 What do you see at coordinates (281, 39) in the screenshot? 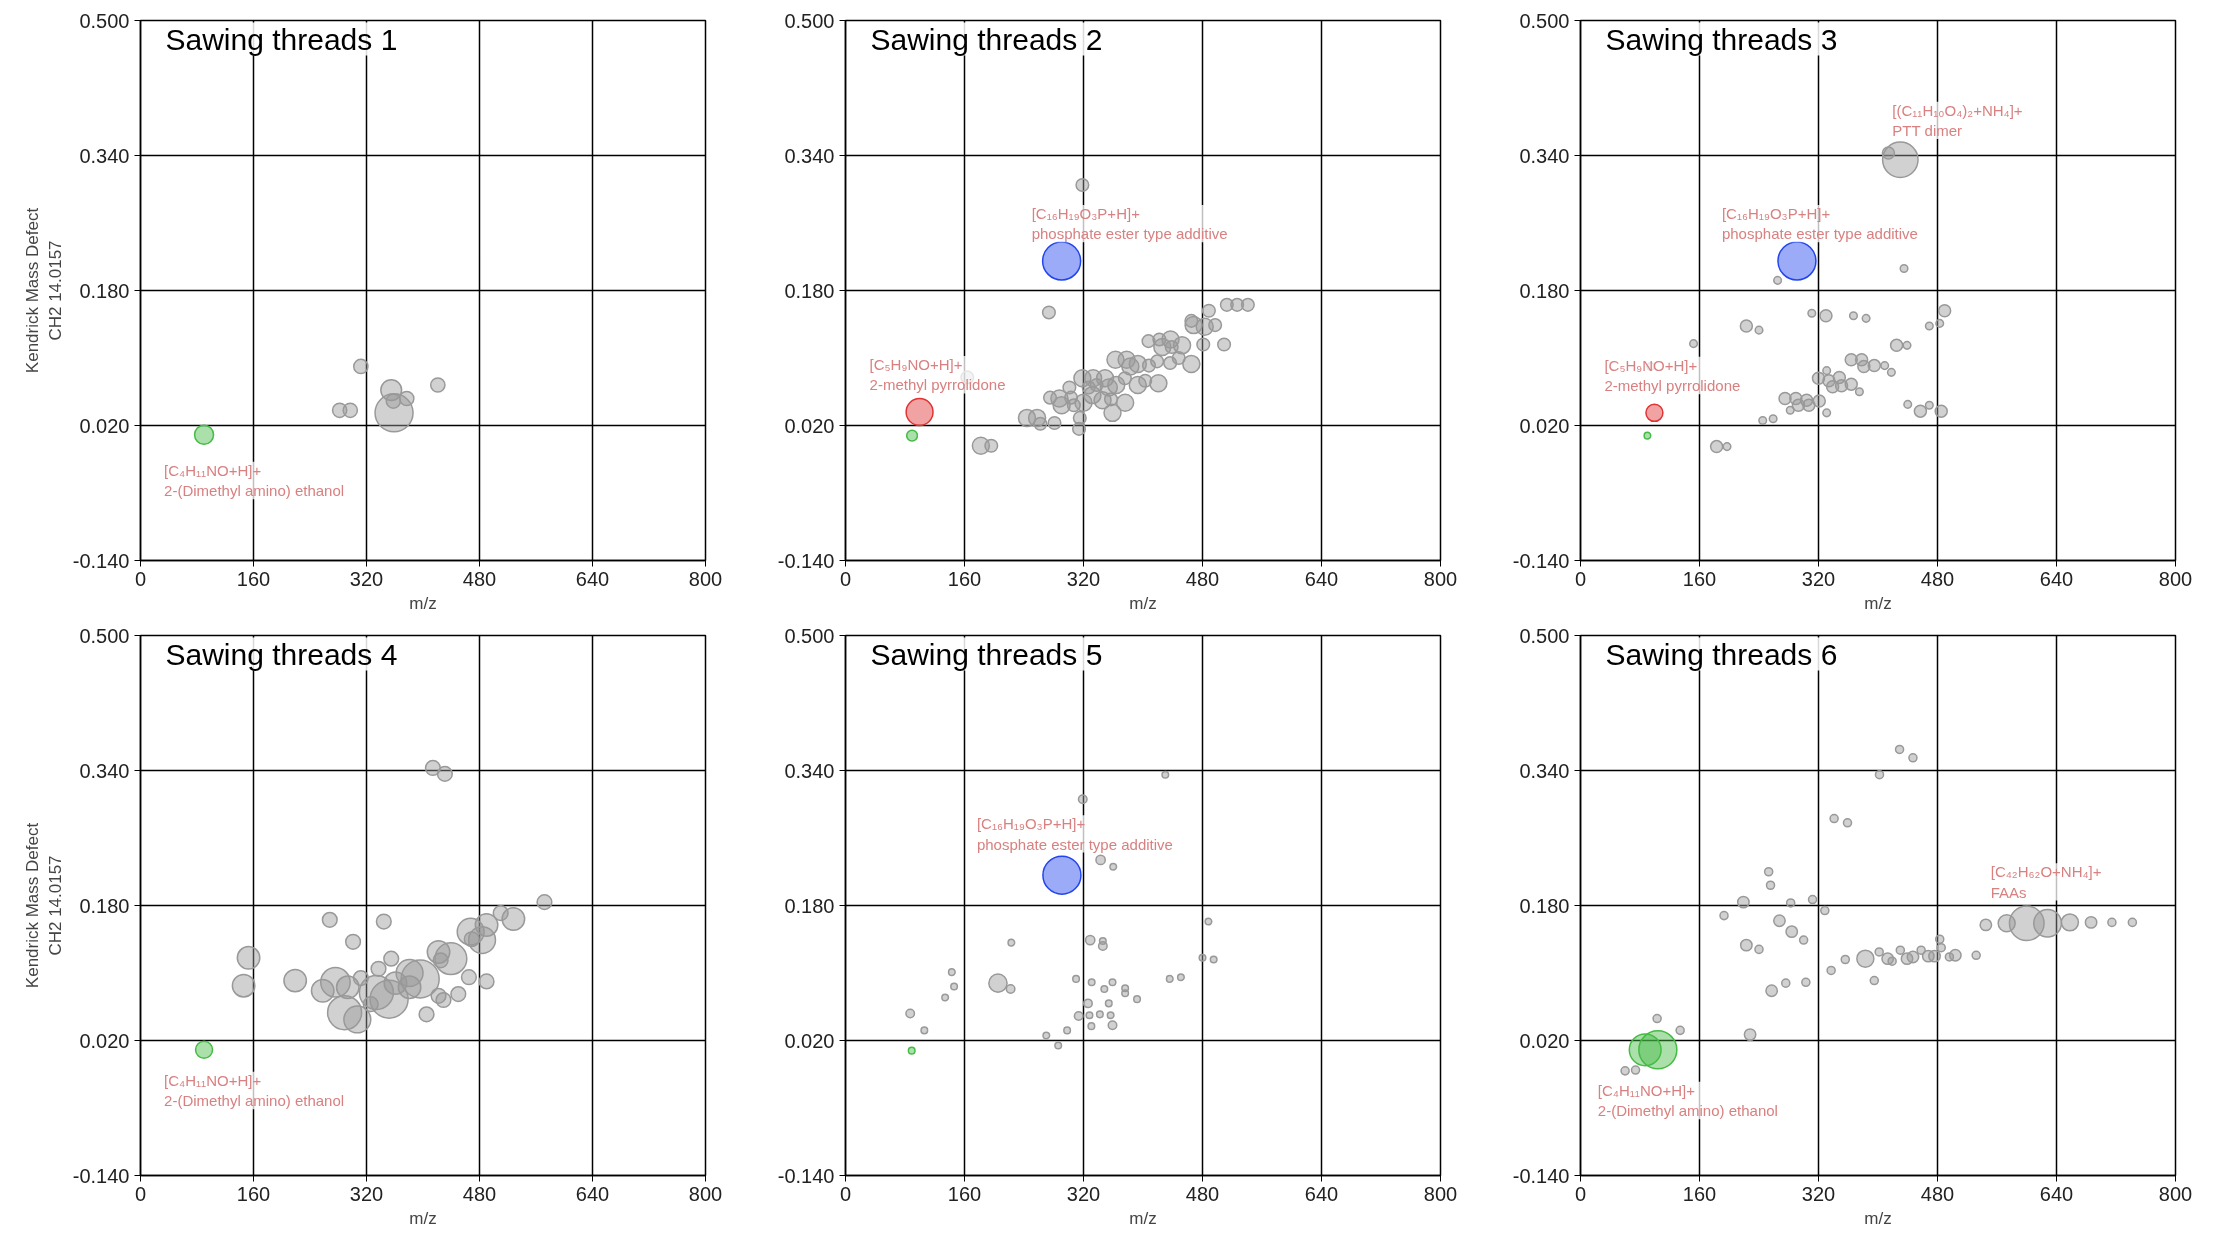
I see `chart-title: Sawing threads 1` at bounding box center [281, 39].